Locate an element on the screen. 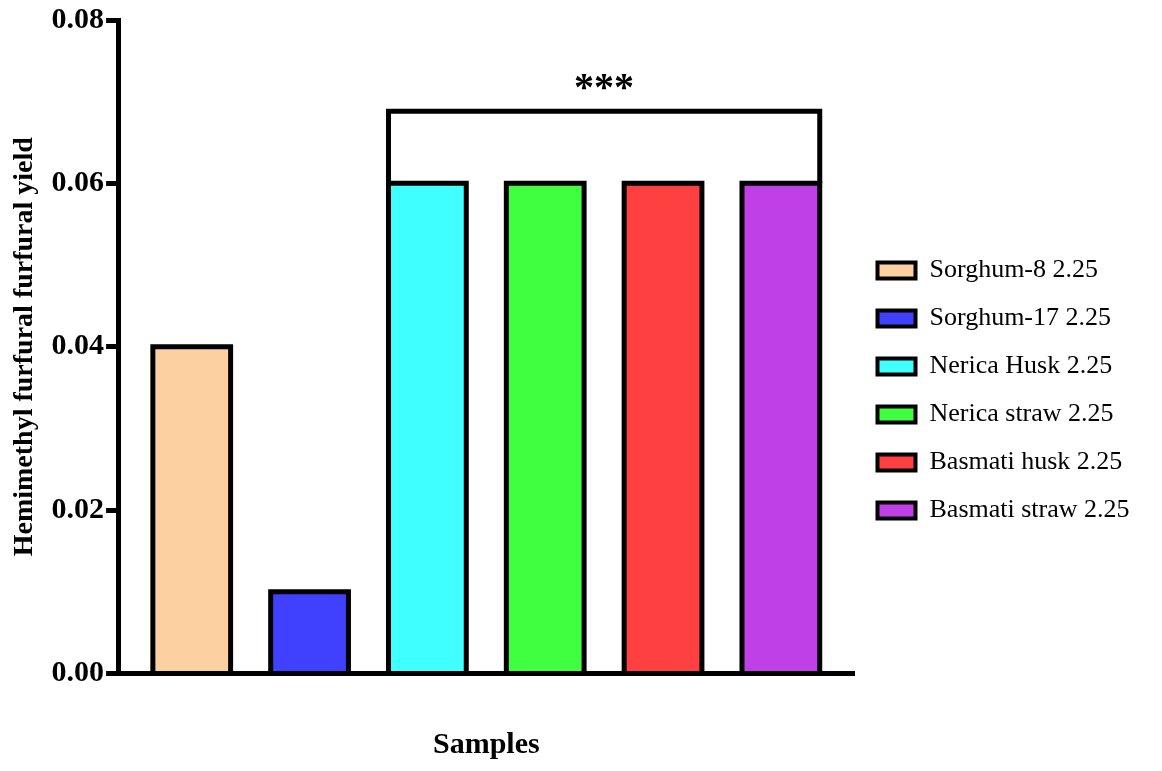  y-tick-label: 0.06 is located at coordinates (78, 181).